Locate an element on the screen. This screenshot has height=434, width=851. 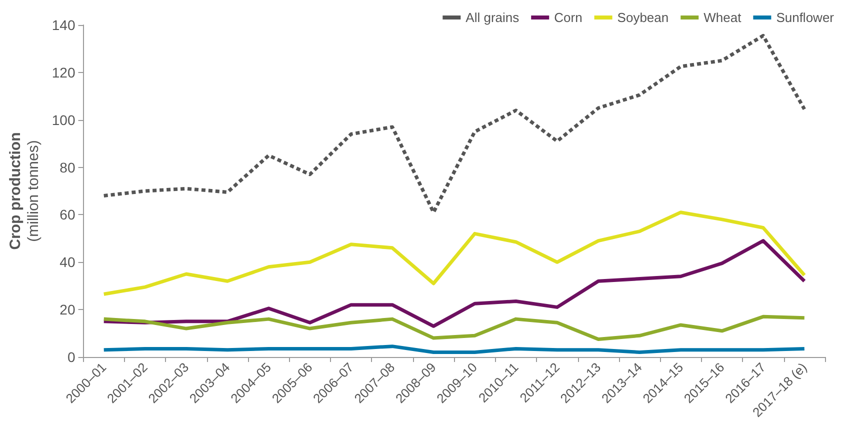
legend-label: Corn is located at coordinates (568, 17).